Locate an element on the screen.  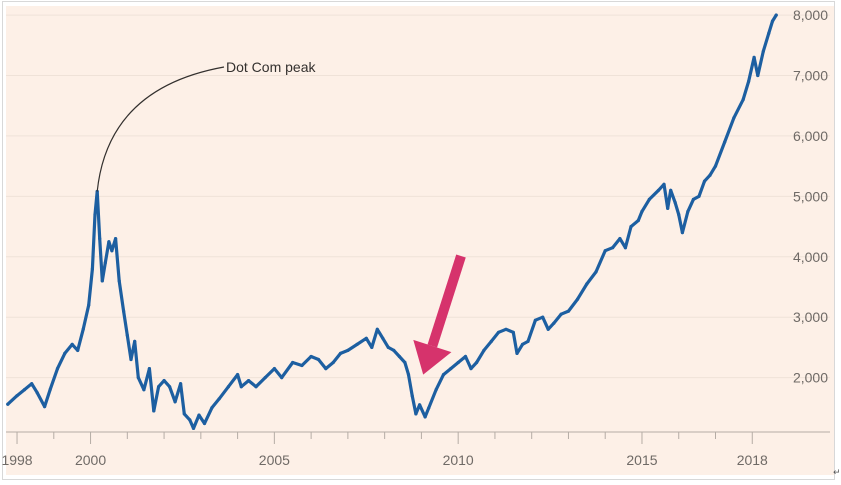
y-tick-label: 5,000 is located at coordinates (810, 196).